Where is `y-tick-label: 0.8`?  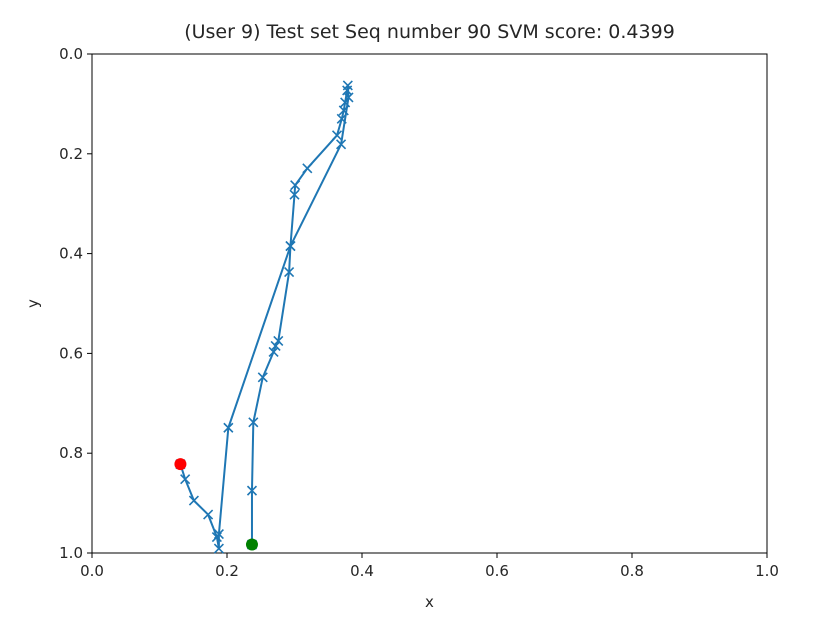
y-tick-label: 0.8 is located at coordinates (71, 453).